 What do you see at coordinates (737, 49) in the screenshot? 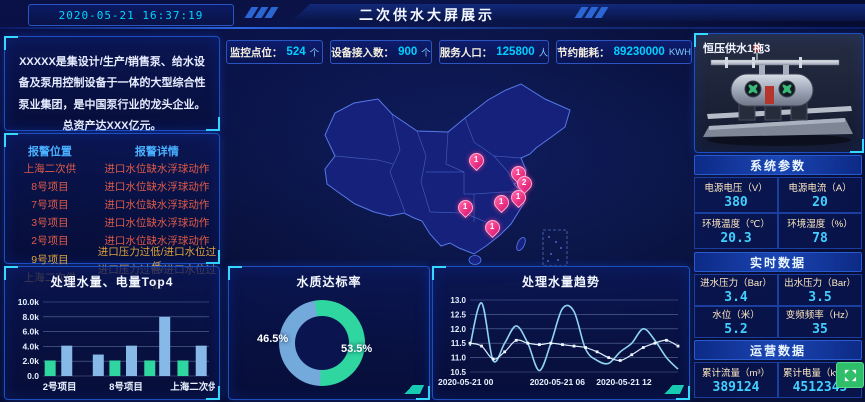
I see `equipment-title: 恒压供水1拖3` at bounding box center [737, 49].